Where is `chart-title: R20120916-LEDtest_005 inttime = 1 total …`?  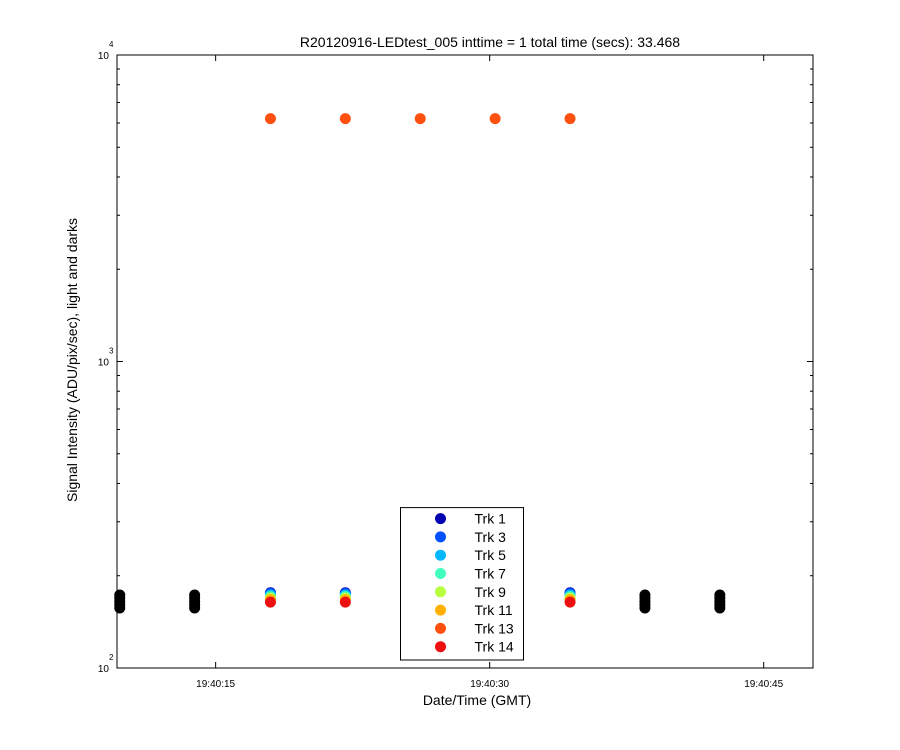 chart-title: R20120916-LEDtest_005 inttime = 1 total … is located at coordinates (490, 42).